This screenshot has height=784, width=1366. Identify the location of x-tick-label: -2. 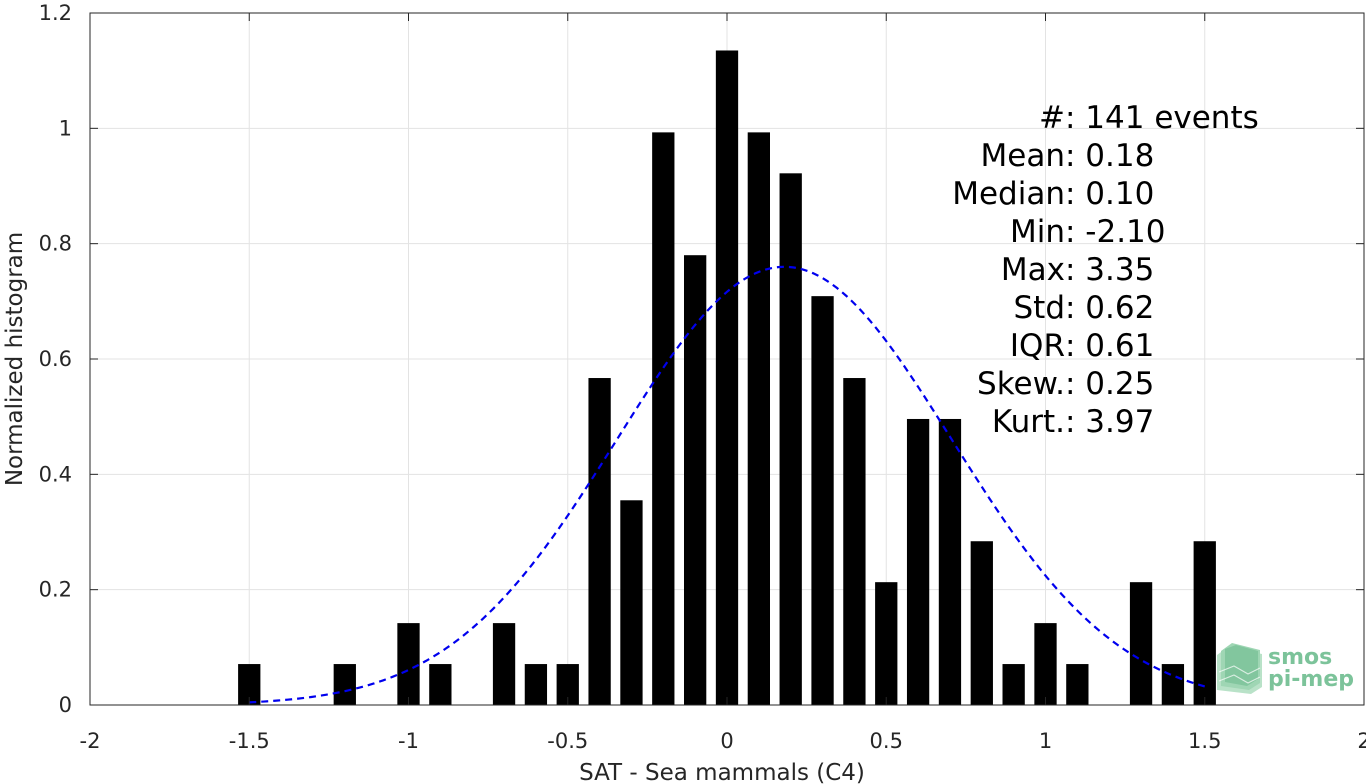
(90, 741).